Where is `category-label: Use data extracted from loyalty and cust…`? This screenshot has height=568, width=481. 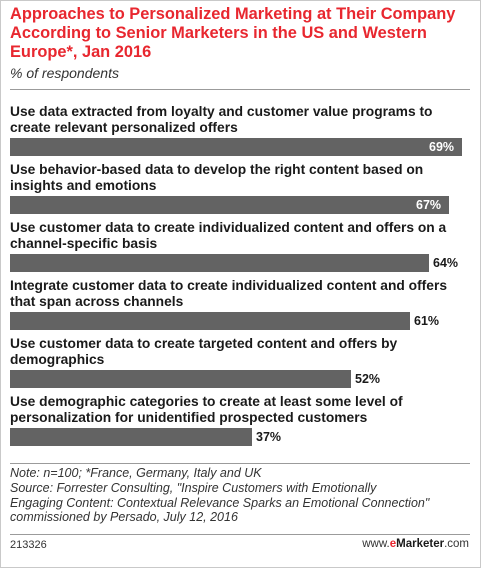 category-label: Use data extracted from loyalty and cust… is located at coordinates (221, 119).